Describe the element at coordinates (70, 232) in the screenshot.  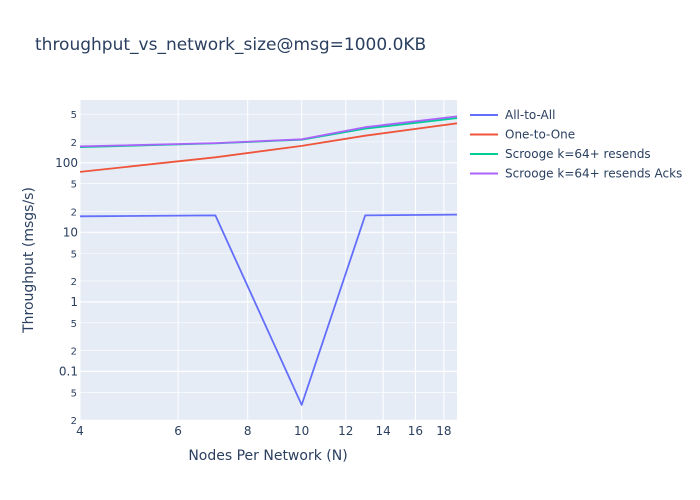
I see `y-major-tick-label: 10` at that location.